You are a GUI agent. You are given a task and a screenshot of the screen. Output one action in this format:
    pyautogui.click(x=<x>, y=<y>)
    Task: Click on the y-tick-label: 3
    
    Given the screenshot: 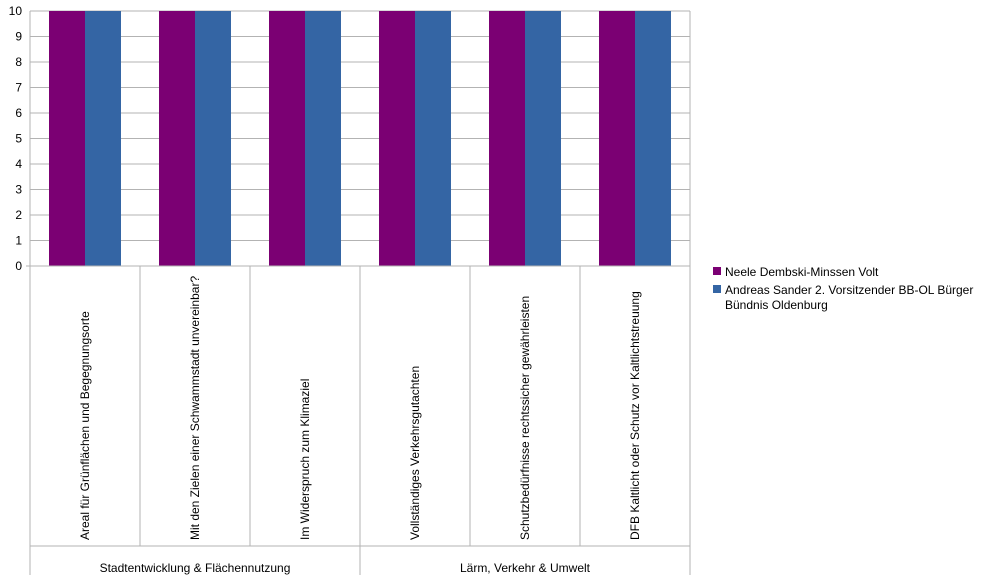 What is the action you would take?
    pyautogui.click(x=18, y=190)
    